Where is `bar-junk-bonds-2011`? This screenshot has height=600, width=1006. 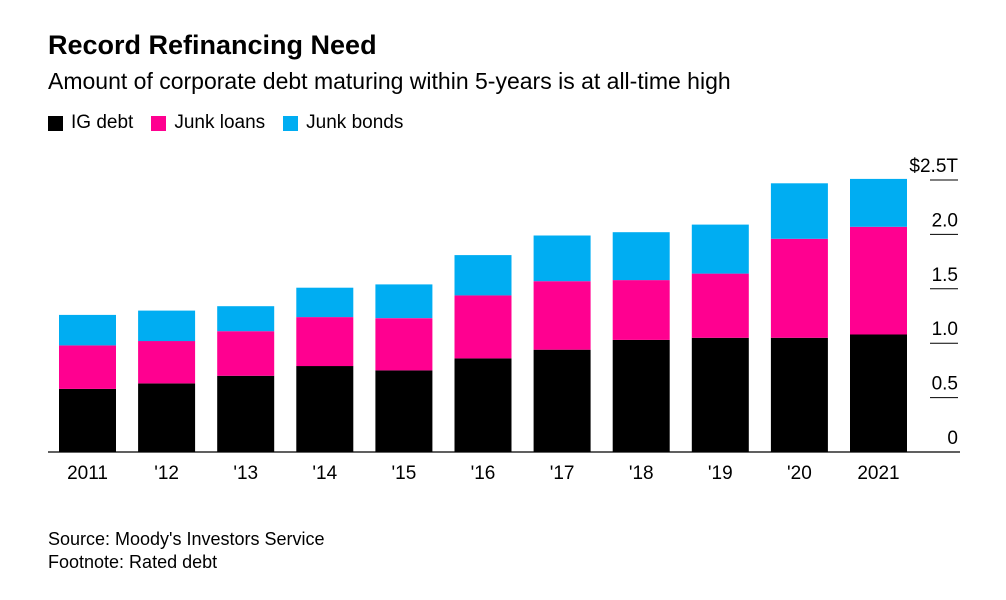 bar-junk-bonds-2011 is located at coordinates (87, 330).